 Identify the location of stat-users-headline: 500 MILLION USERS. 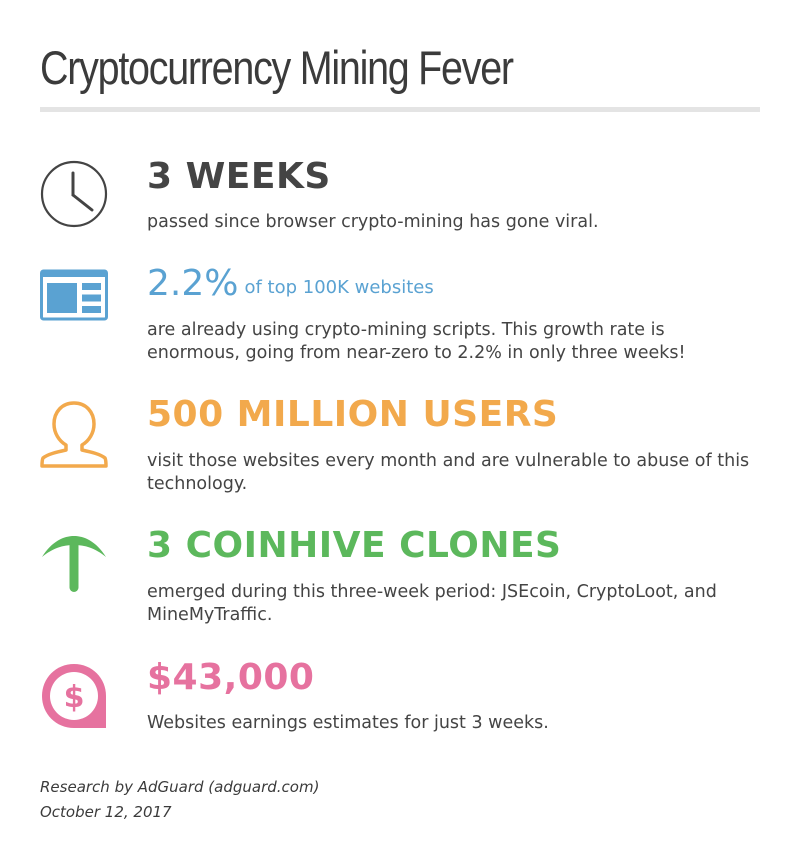
(353, 414).